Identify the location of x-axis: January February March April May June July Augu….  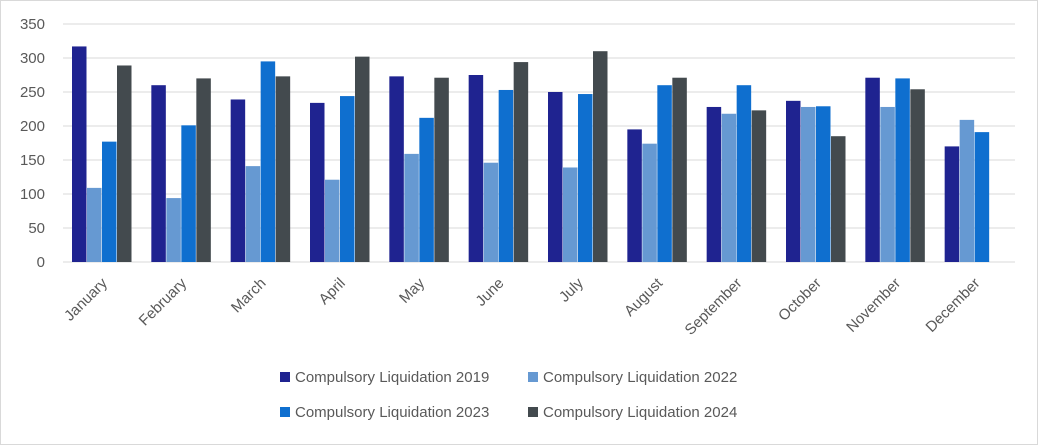
(522, 306).